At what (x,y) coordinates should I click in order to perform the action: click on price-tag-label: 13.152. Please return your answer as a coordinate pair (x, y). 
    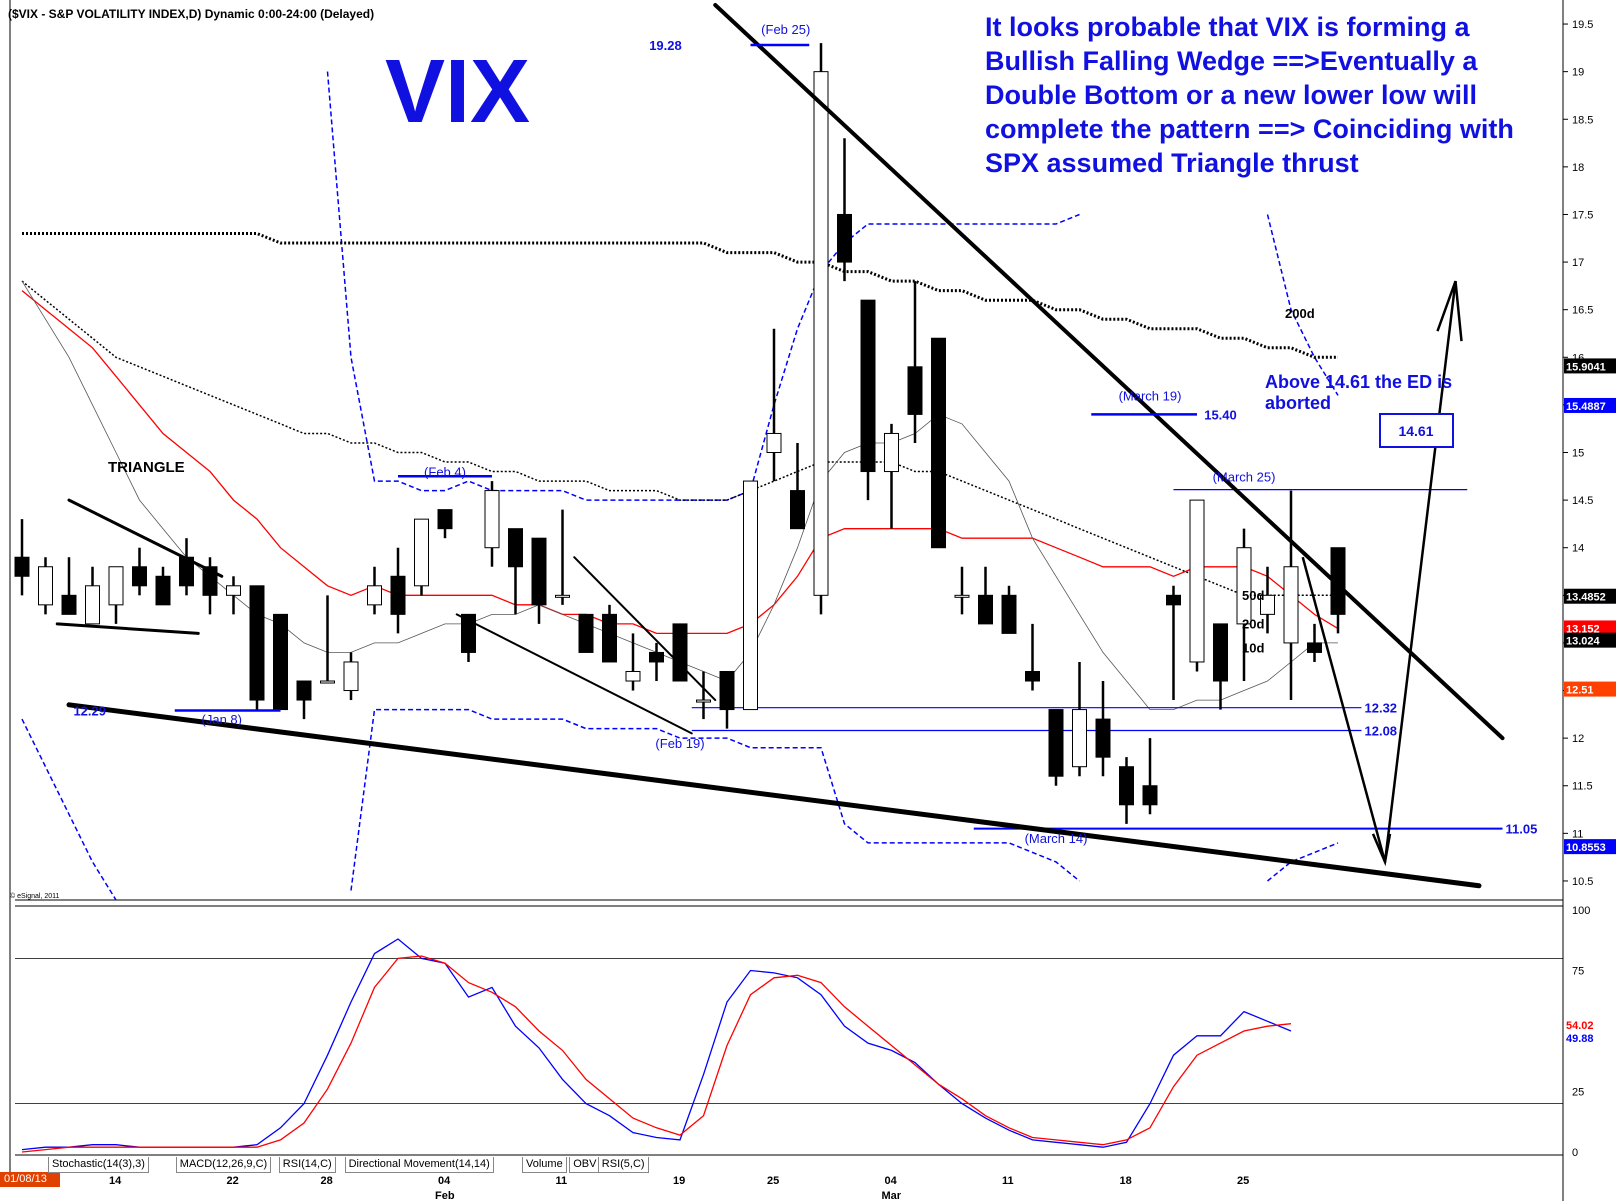
    Looking at the image, I should click on (1583, 629).